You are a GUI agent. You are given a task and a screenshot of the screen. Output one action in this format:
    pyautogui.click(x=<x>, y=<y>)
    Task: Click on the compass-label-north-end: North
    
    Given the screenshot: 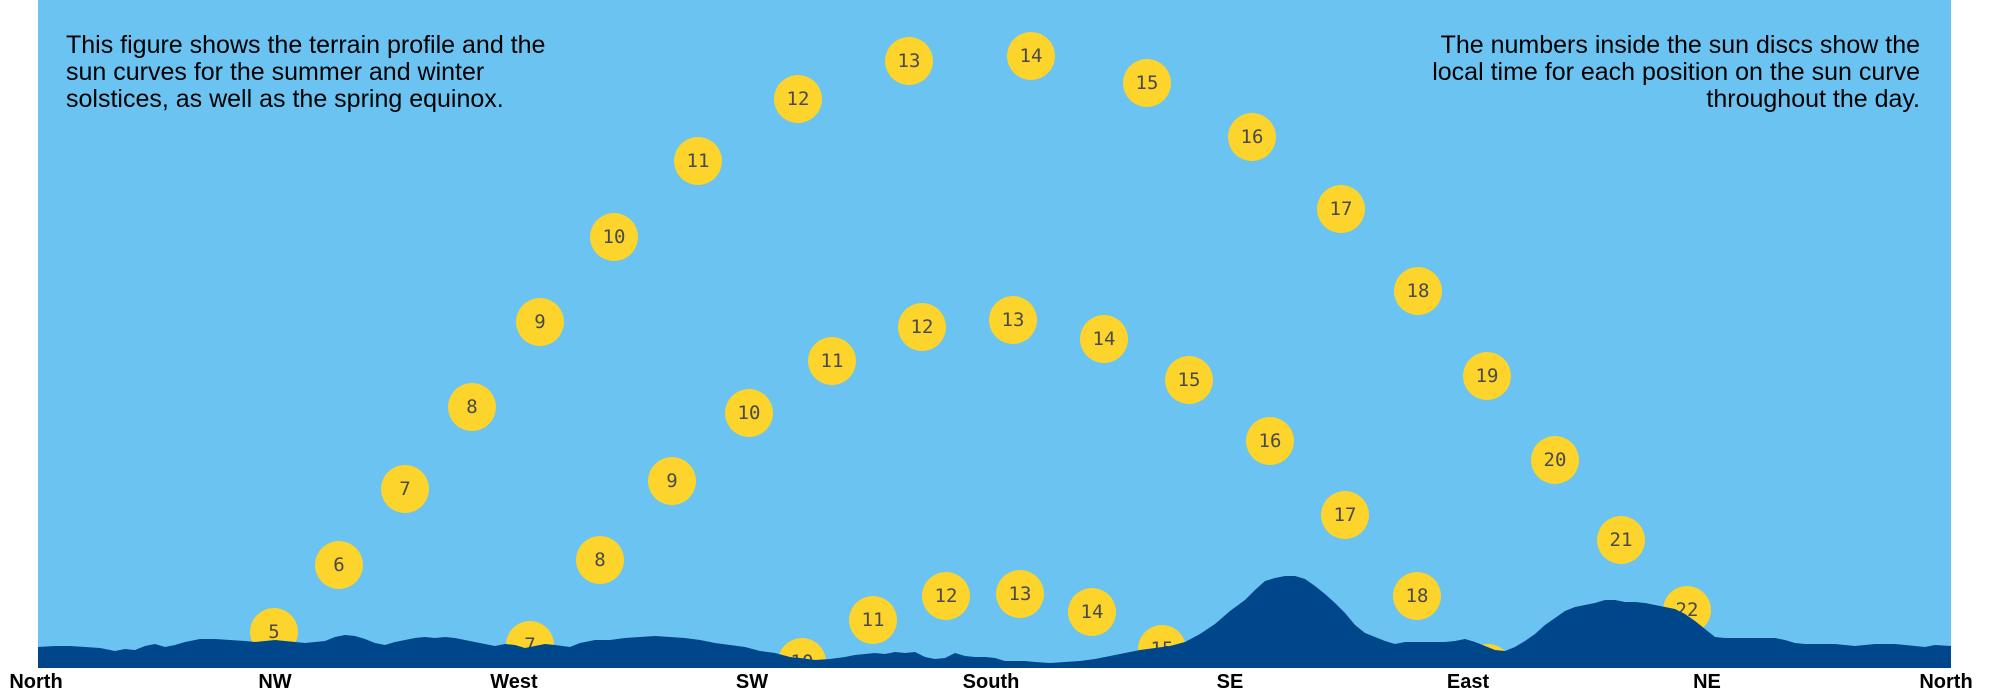 What is the action you would take?
    pyautogui.click(x=1946, y=682)
    